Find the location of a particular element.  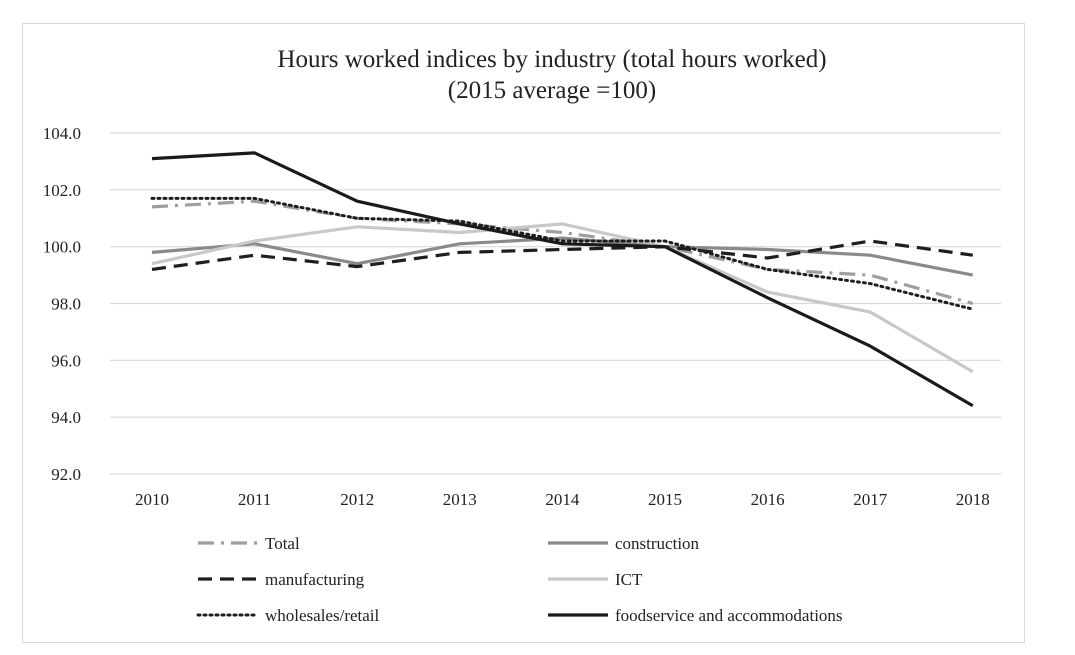

legend-label-5: foodservice and accommodations is located at coordinates (729, 615).